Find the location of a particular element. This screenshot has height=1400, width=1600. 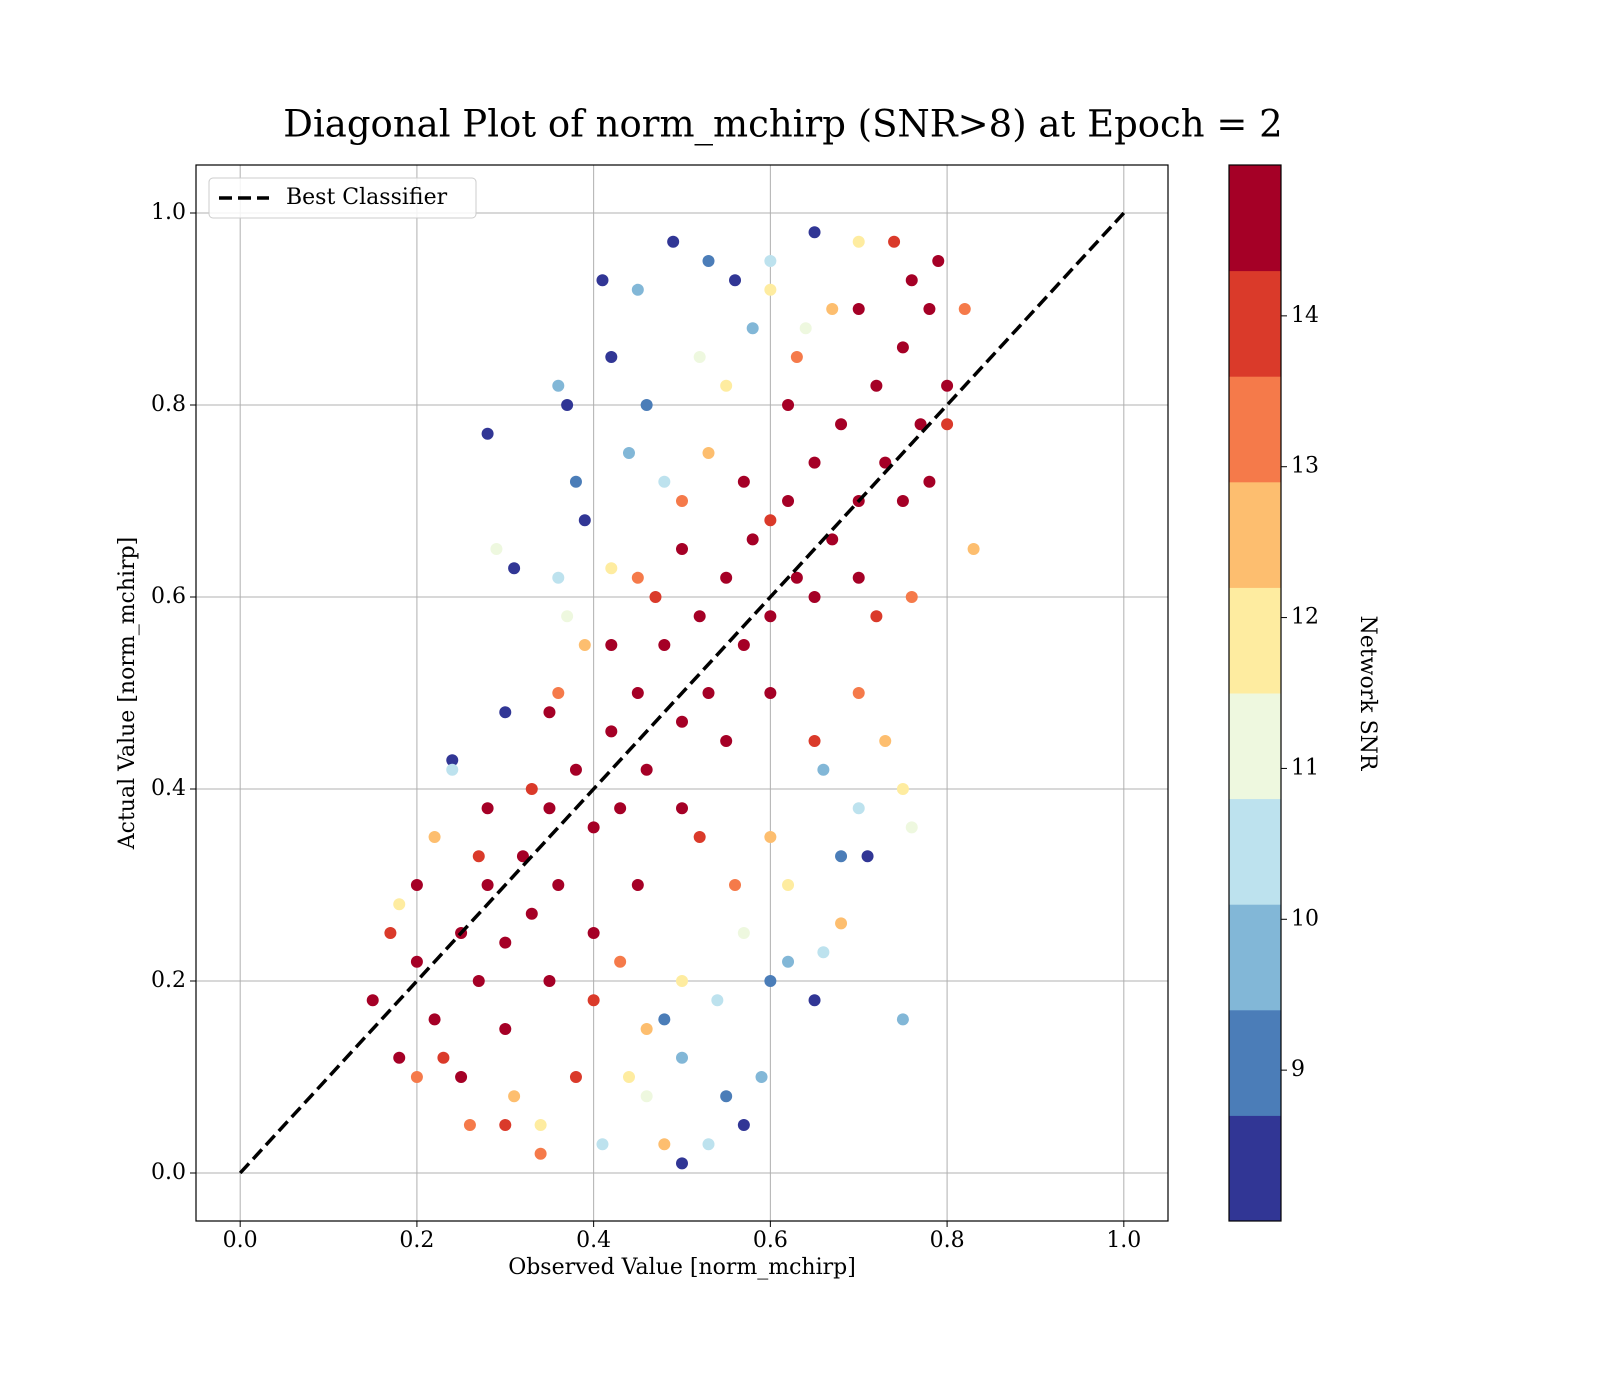

colorbar-tick-label: 13 is located at coordinates (1305, 466).